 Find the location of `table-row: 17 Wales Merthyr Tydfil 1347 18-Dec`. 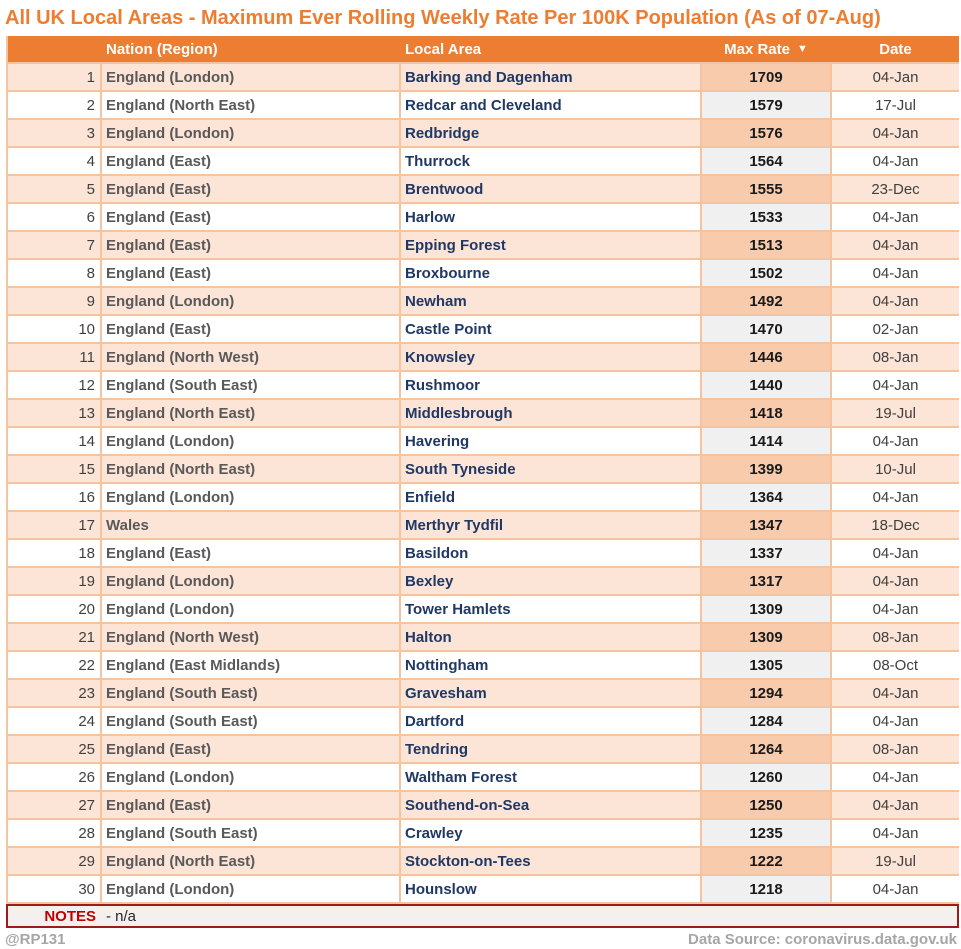

table-row: 17 Wales Merthyr Tydfil 1347 18-Dec is located at coordinates (483, 525).